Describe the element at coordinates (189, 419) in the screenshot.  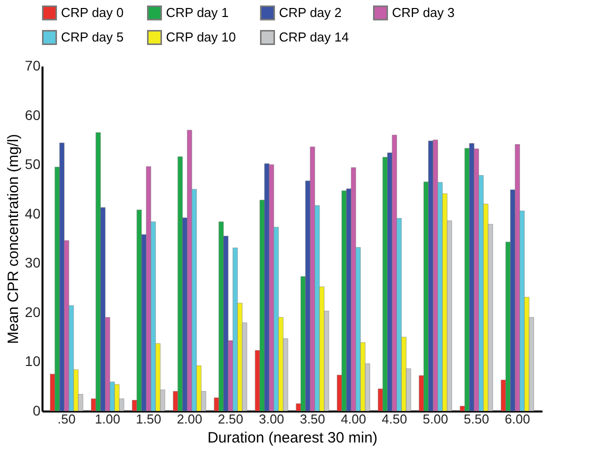
I see `x-tick-label: 2.00` at that location.